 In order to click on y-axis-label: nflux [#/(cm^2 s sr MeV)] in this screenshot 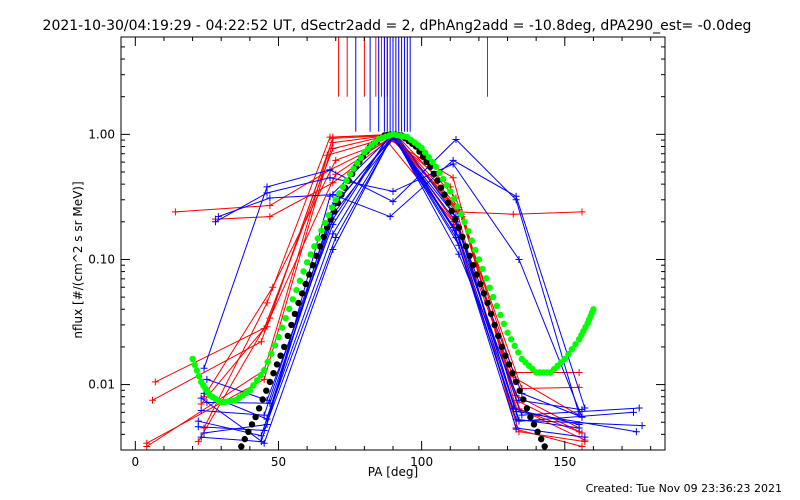, I will do `click(78, 259)`.